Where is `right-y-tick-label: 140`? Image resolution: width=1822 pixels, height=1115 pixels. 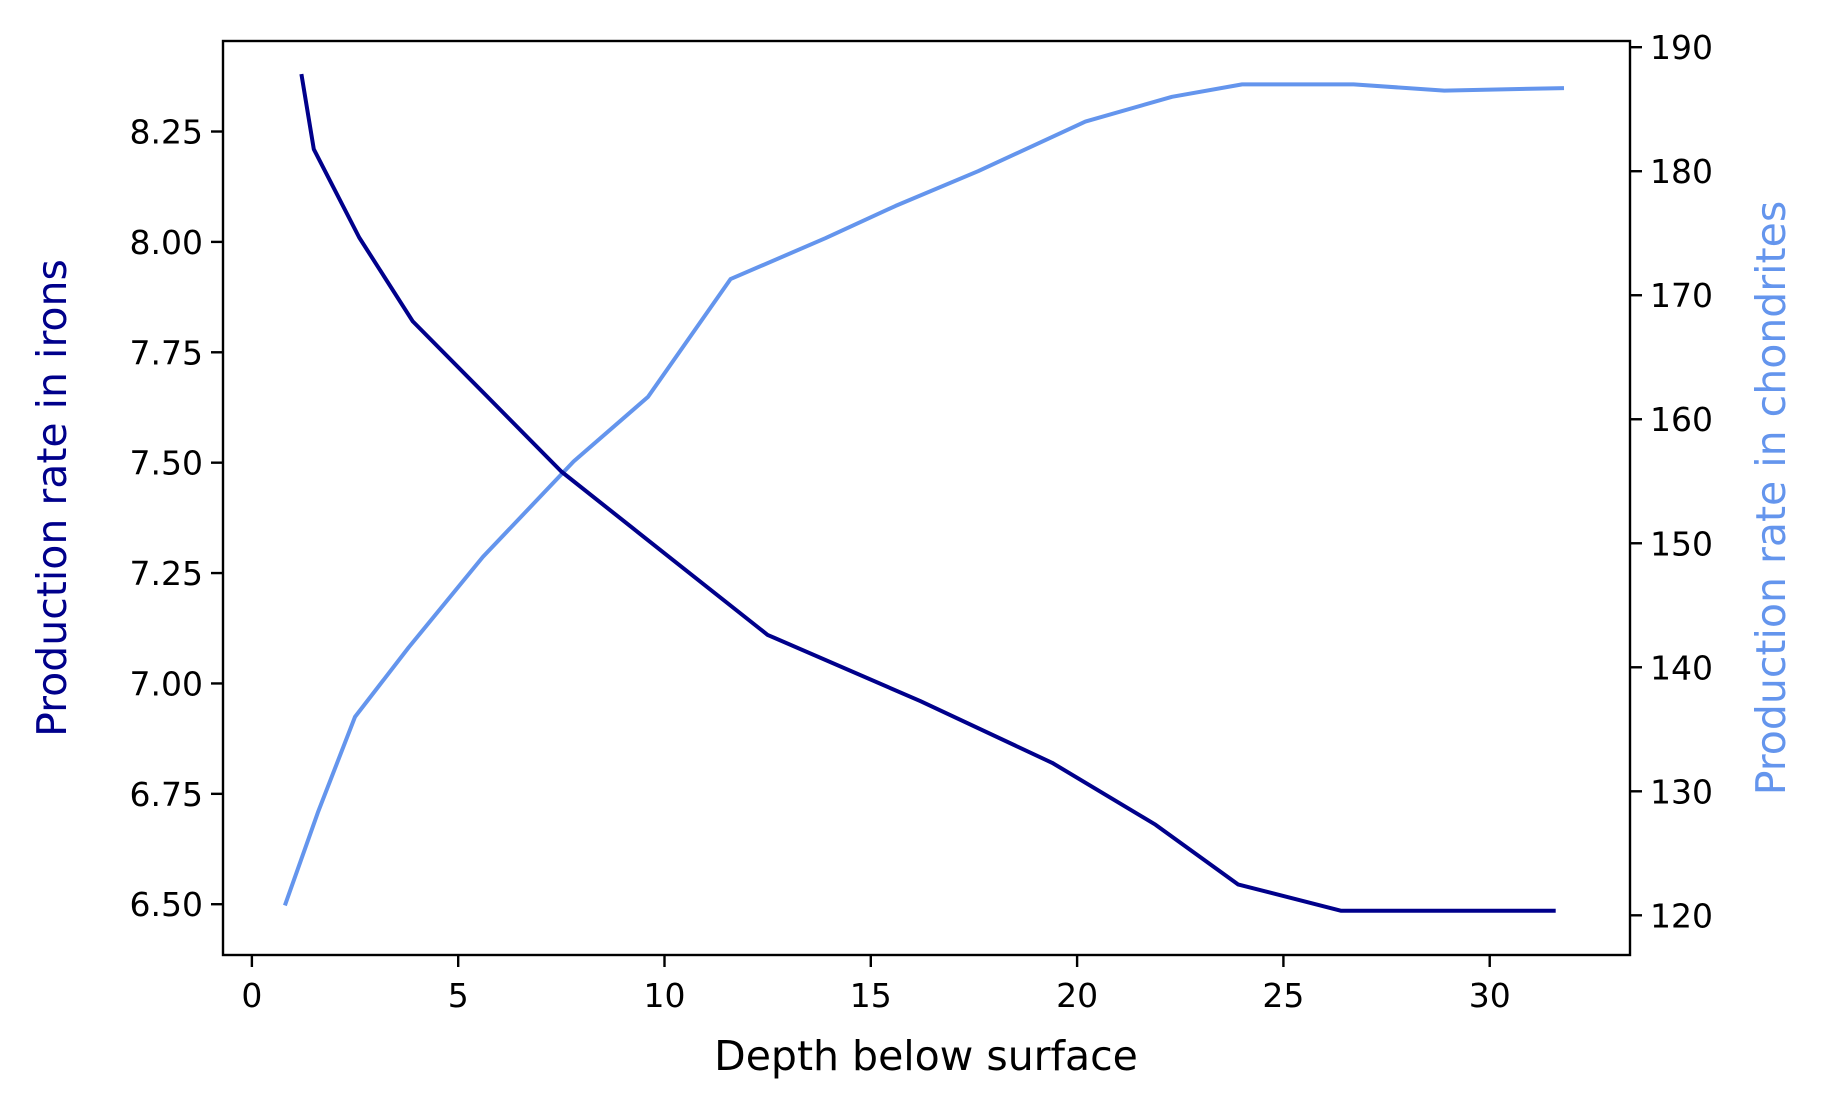 right-y-tick-label: 140 is located at coordinates (1681, 667).